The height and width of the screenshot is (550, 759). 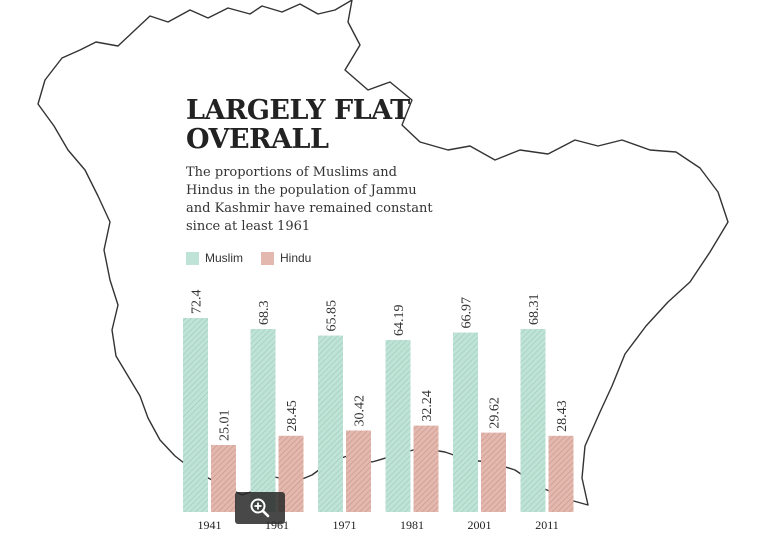 I want to click on data-label-muslim-1981: 64.19, so click(x=399, y=320).